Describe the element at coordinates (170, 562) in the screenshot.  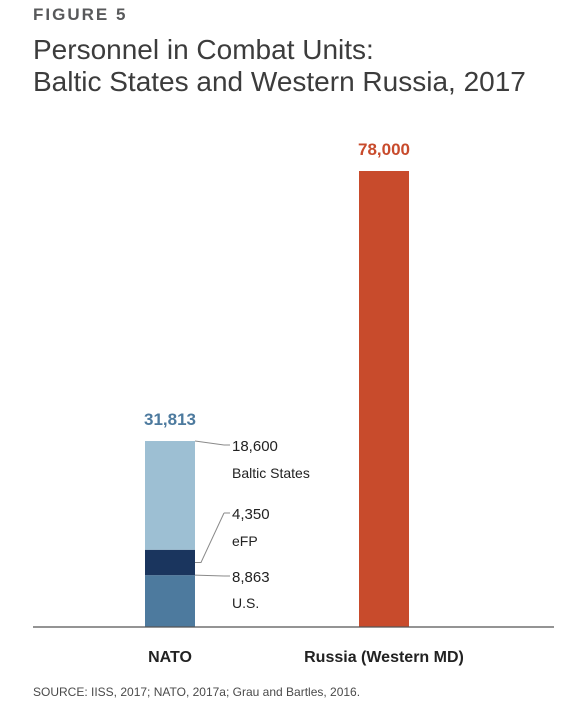
I see `bar-segment-efp` at that location.